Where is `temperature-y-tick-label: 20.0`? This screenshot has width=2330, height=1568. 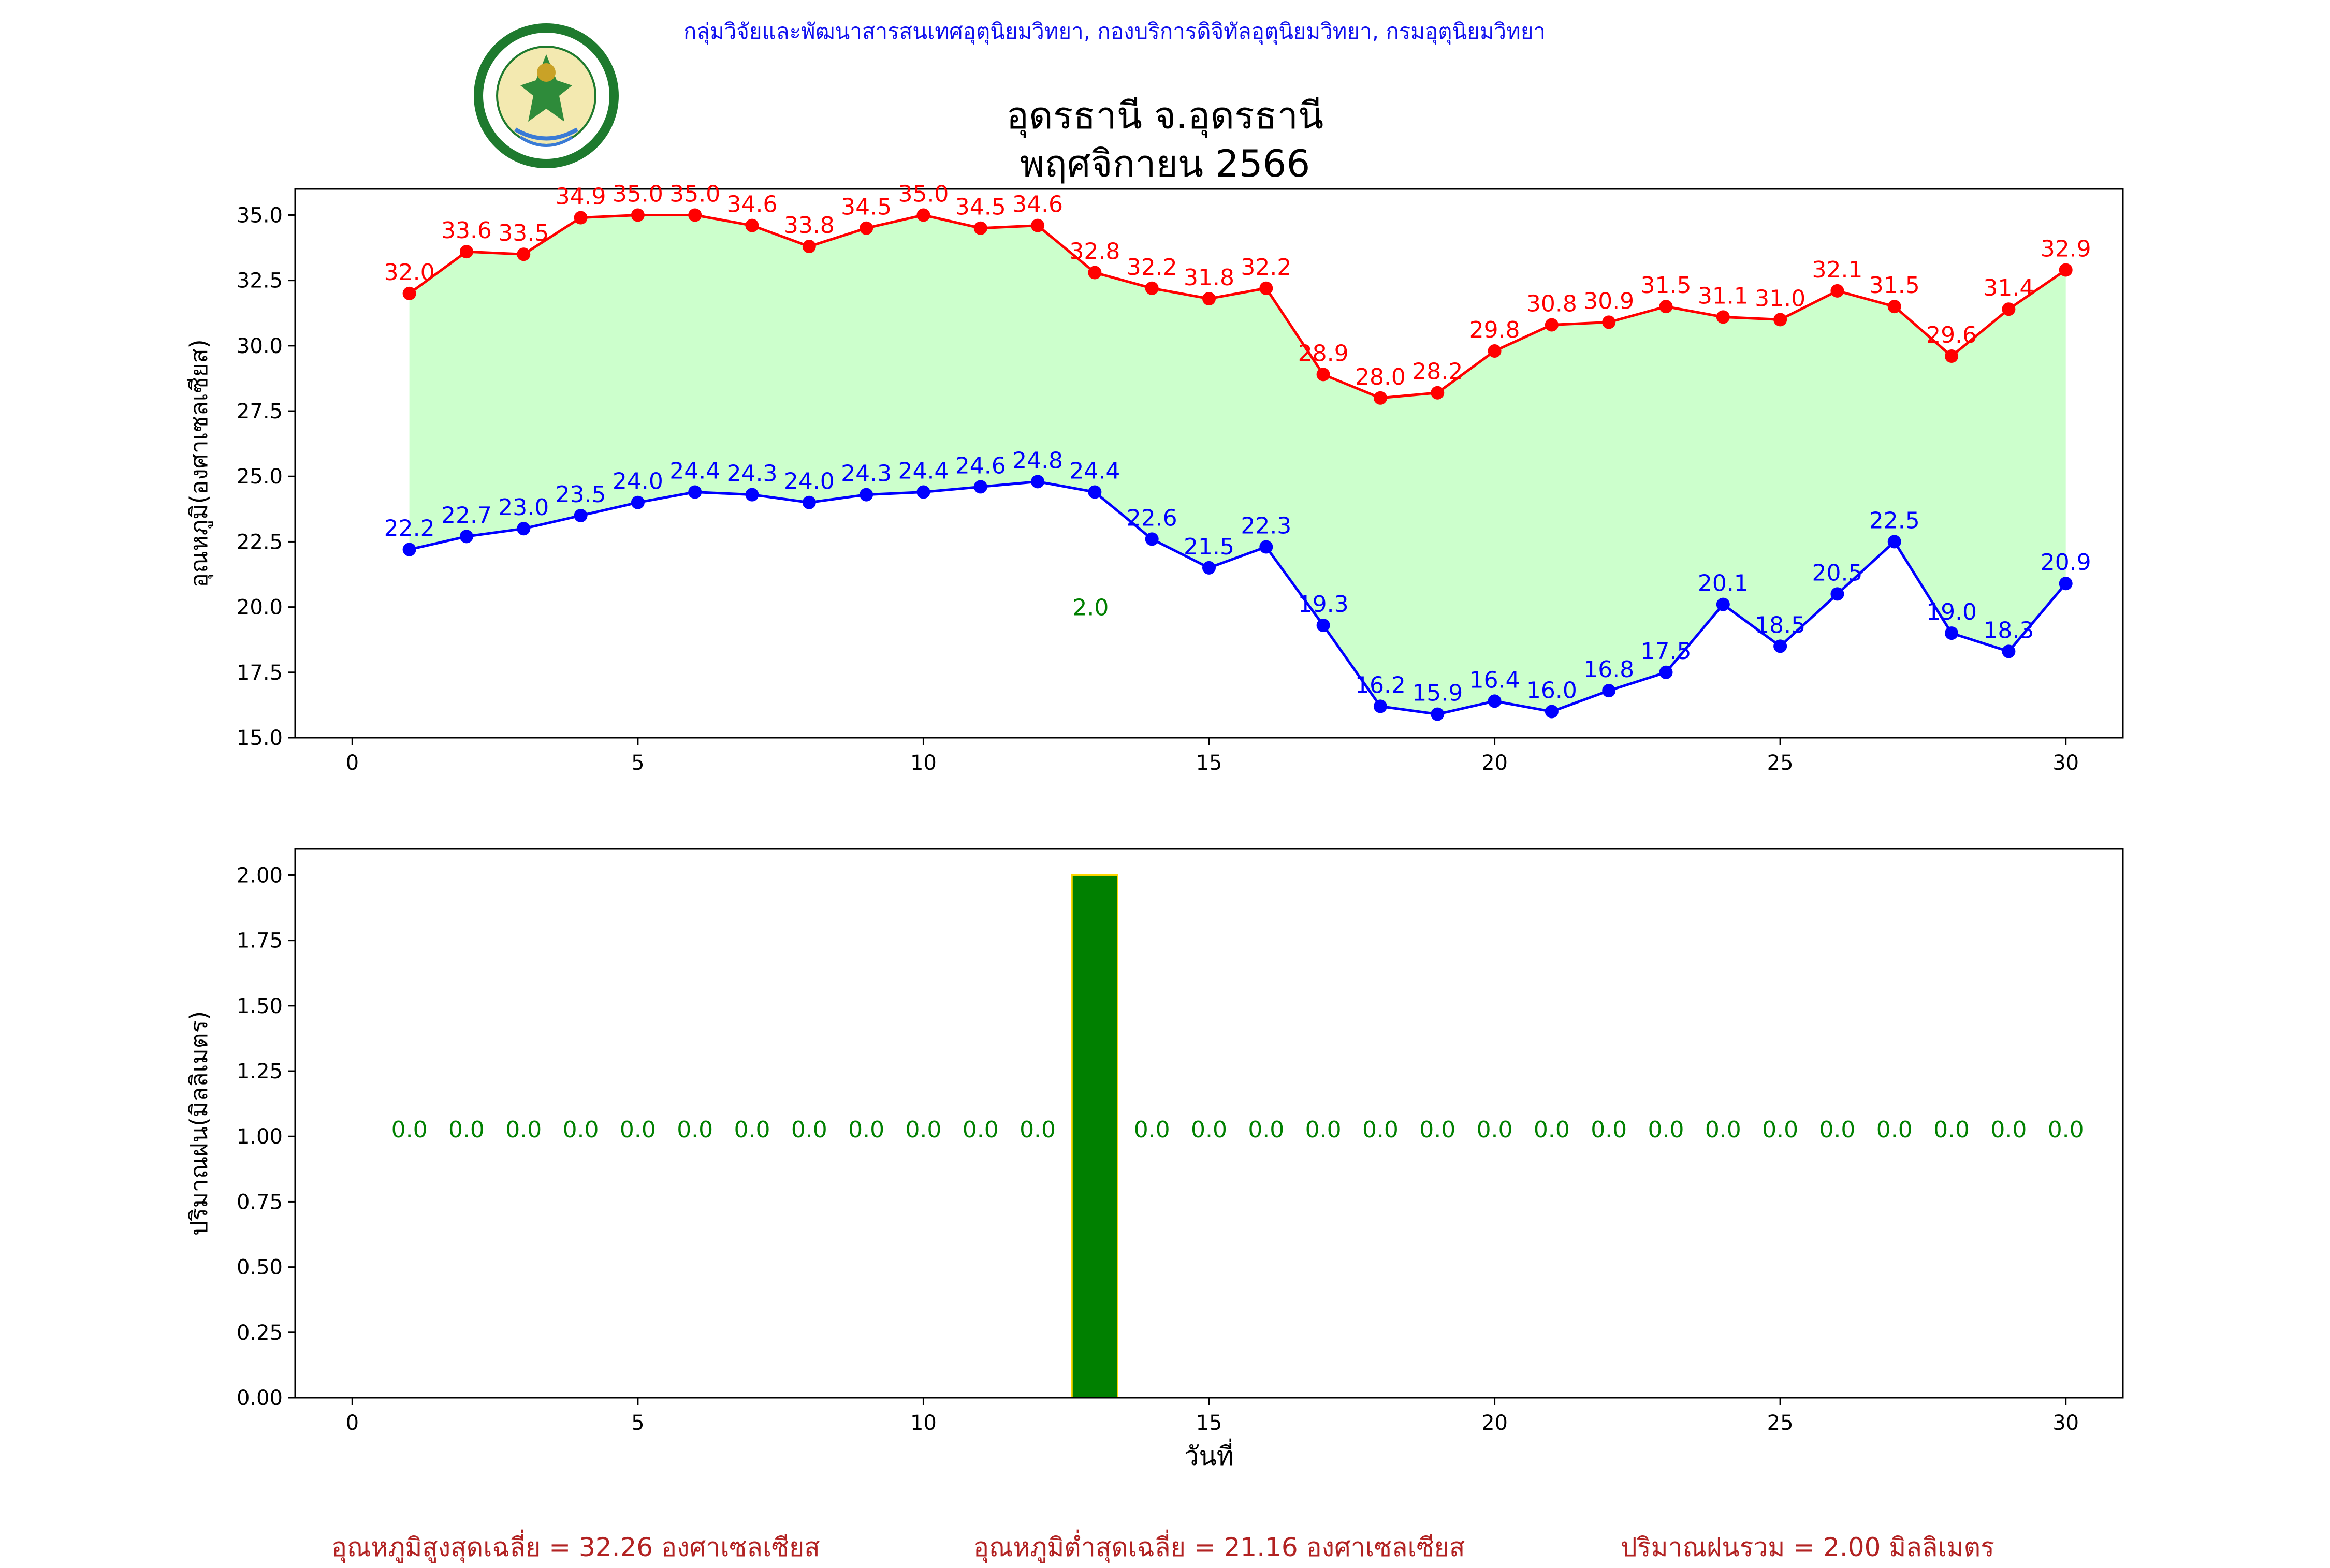 temperature-y-tick-label: 20.0 is located at coordinates (260, 608).